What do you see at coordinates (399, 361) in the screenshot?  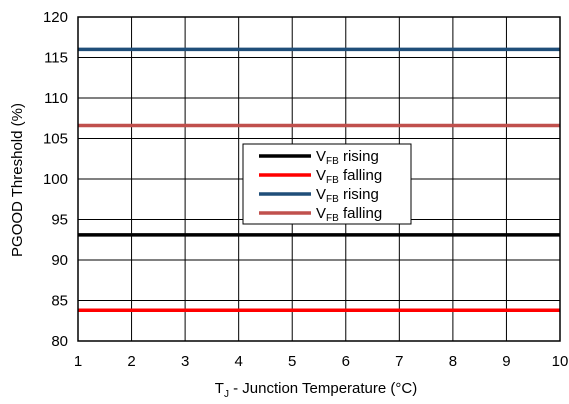 I see `x-tick-label: 7` at bounding box center [399, 361].